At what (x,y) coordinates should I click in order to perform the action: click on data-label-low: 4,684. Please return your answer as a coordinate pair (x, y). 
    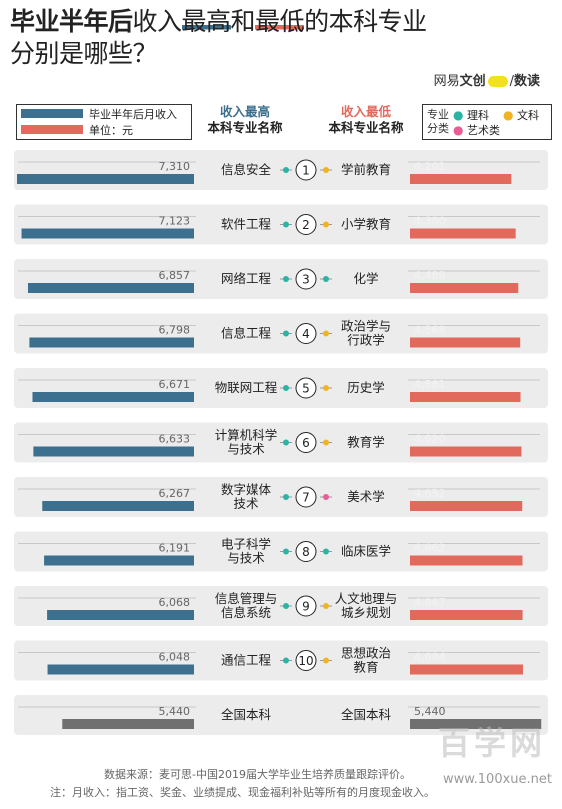
    Looking at the image, I should click on (430, 657).